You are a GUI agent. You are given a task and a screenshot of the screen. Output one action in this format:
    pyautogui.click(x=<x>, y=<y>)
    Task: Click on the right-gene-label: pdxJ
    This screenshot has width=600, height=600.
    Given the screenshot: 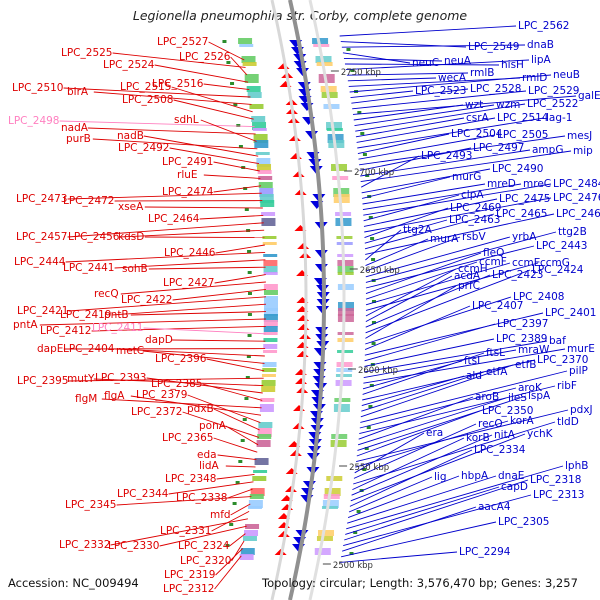 What is the action you would take?
    pyautogui.click(x=581, y=410)
    